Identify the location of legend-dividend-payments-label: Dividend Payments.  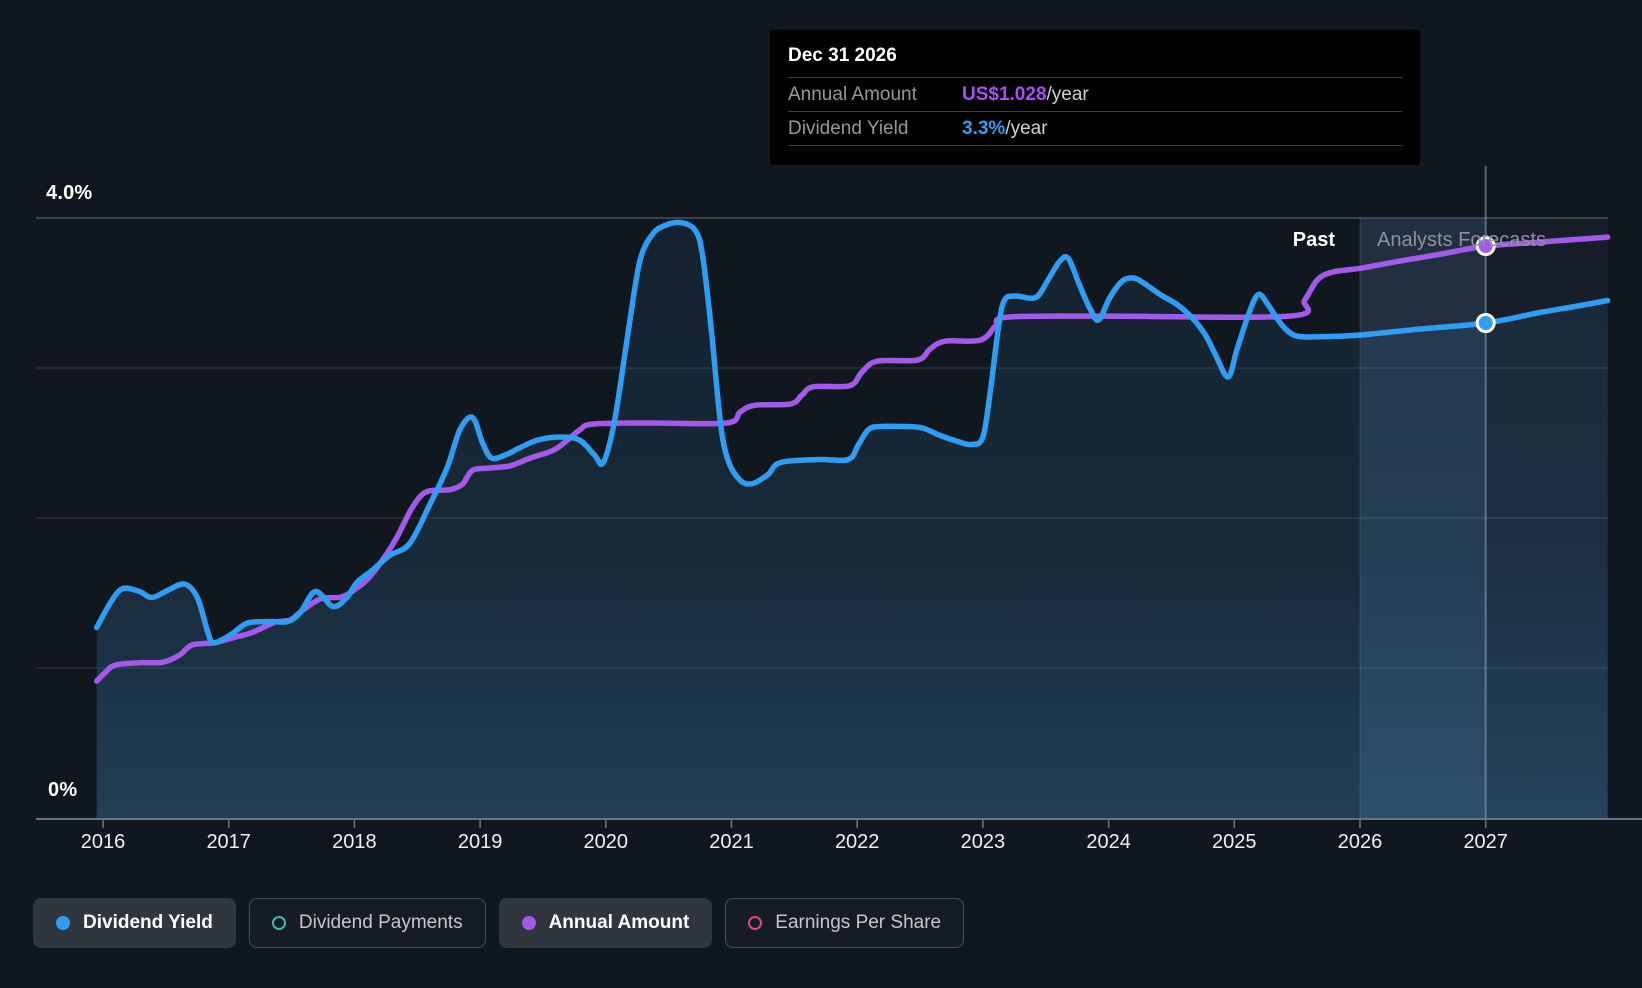
(380, 922).